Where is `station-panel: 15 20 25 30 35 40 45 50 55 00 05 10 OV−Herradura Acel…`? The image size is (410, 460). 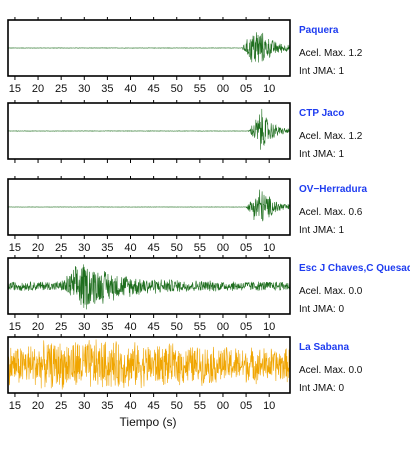
station-panel: 15 20 25 30 35 40 45 50 55 00 05 10 OV−Herradura Acel… is located at coordinates (187, 215).